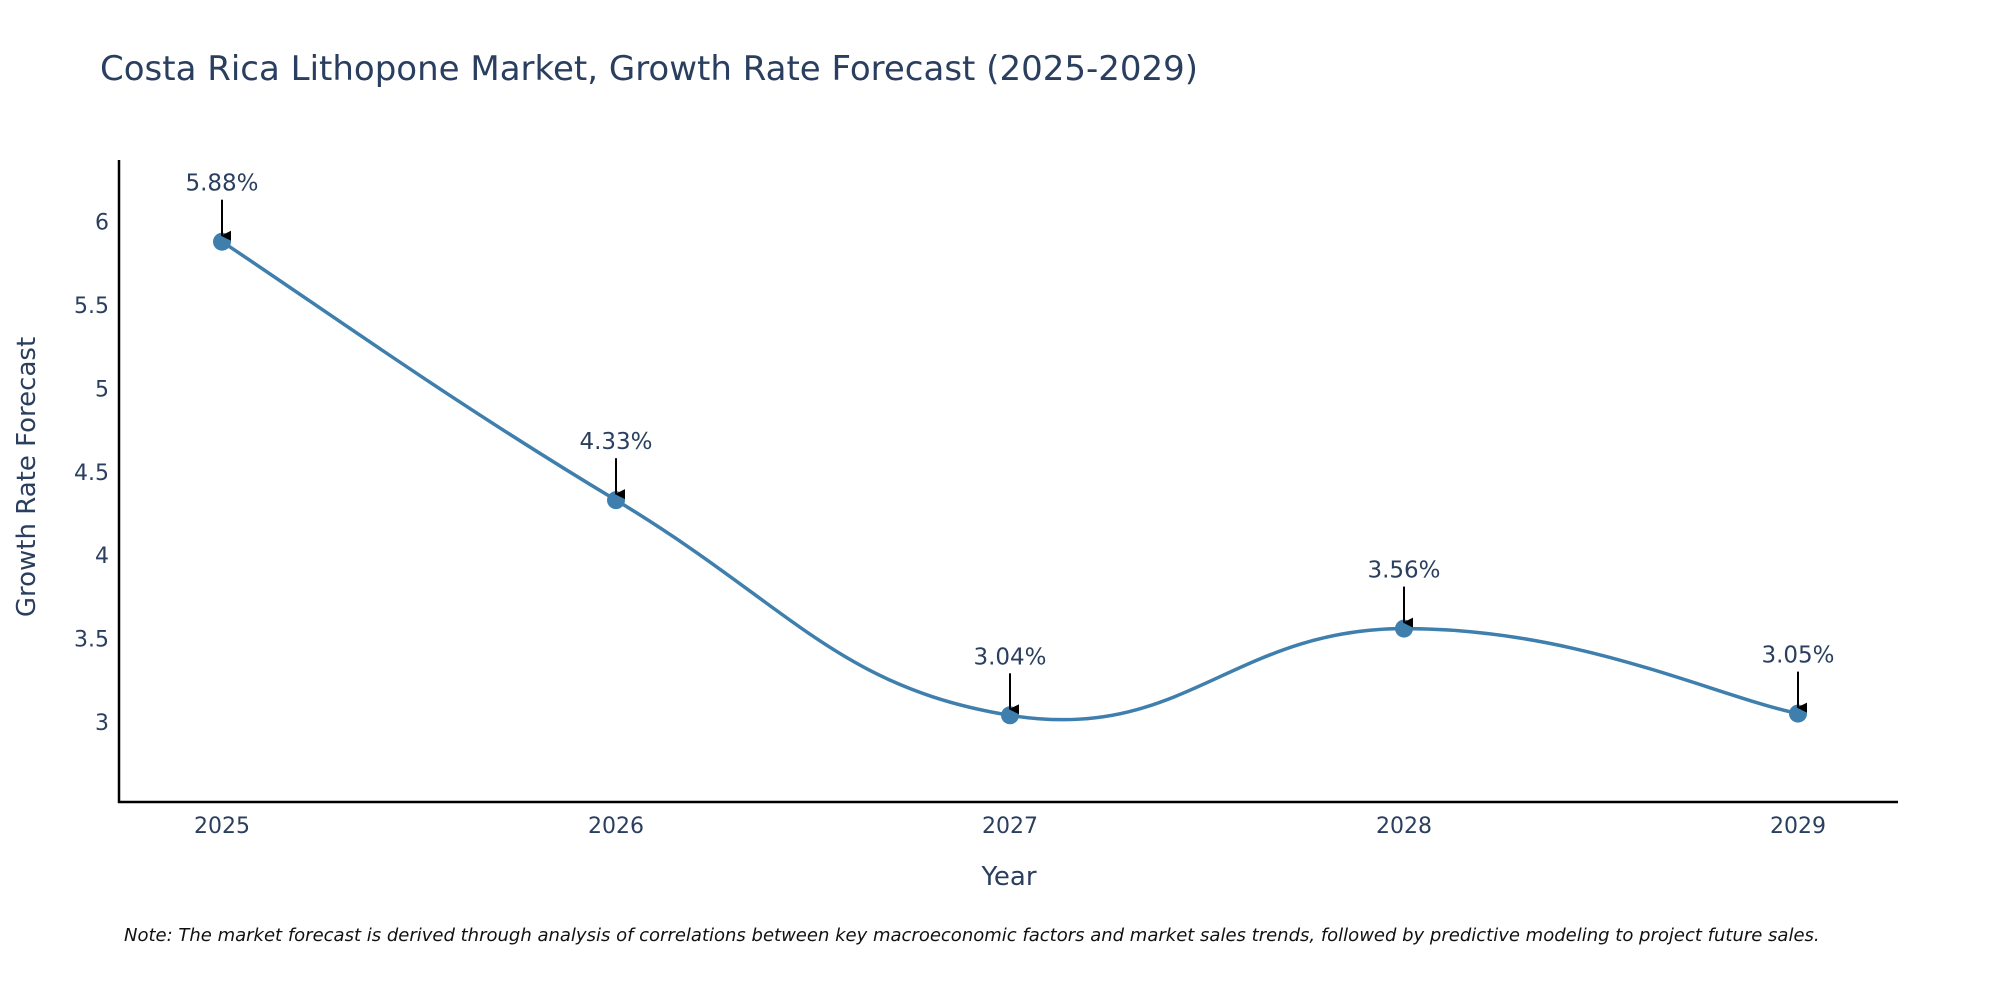 The image size is (2000, 1000). I want to click on y-axis: 3 3.5 4 4.5 5 5.5 6, so click(97, 481).